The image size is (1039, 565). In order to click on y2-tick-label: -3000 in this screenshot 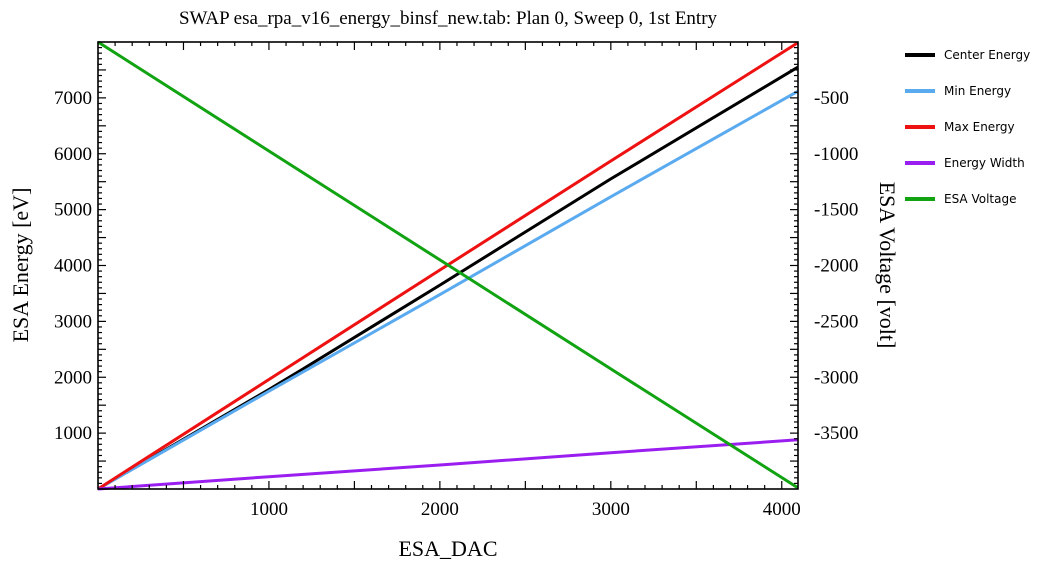, I will do `click(836, 377)`.